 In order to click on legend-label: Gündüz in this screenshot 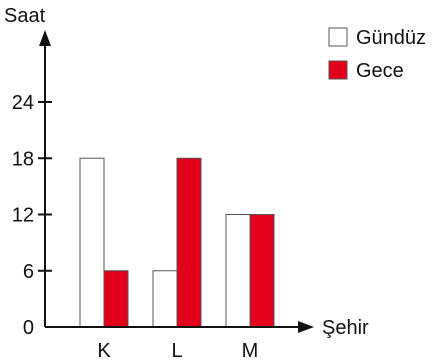, I will do `click(391, 38)`.